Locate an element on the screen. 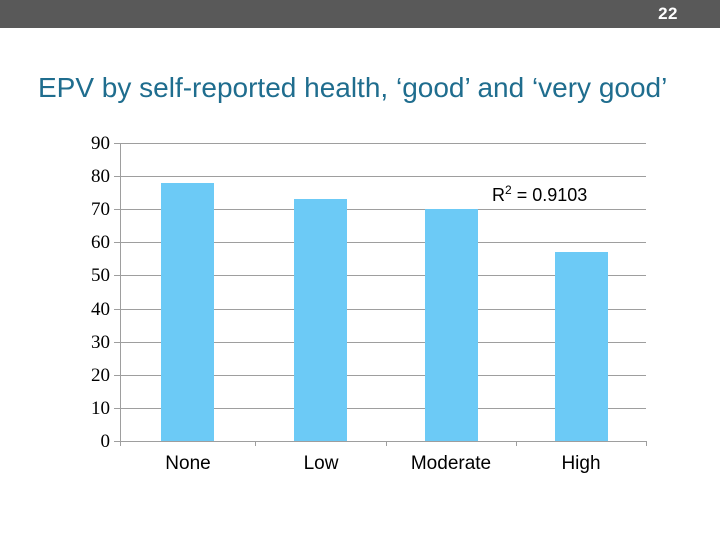  bar-moderate is located at coordinates (451, 325).